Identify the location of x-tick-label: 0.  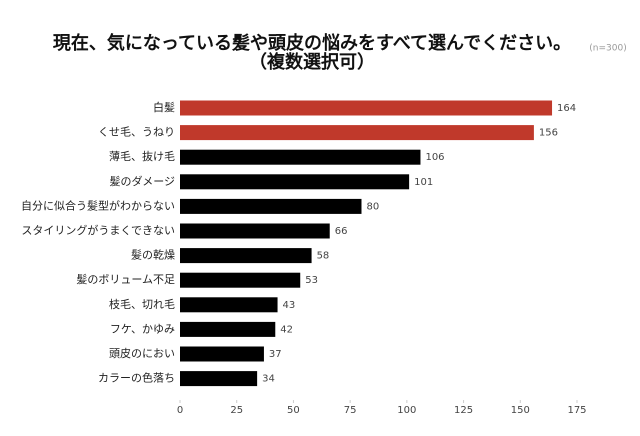
(180, 410).